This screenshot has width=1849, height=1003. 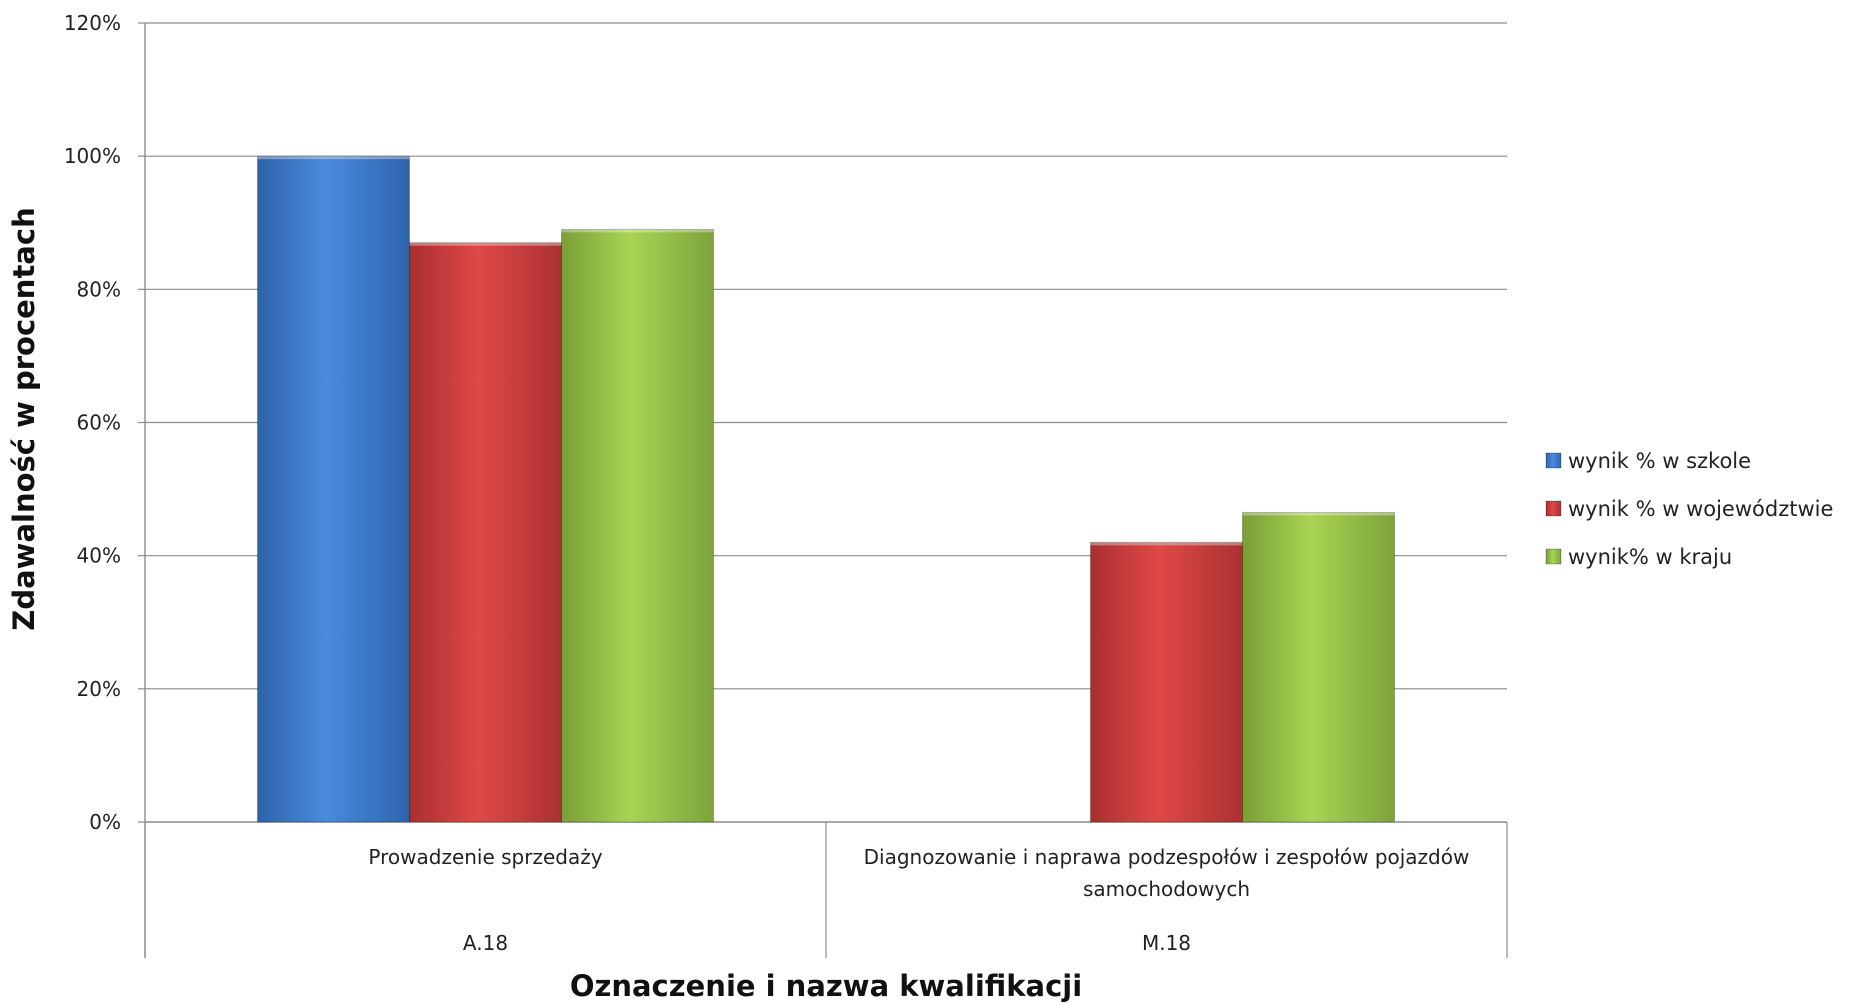 What do you see at coordinates (24, 418) in the screenshot?
I see `y-axis-title: Zdawalność w procentach` at bounding box center [24, 418].